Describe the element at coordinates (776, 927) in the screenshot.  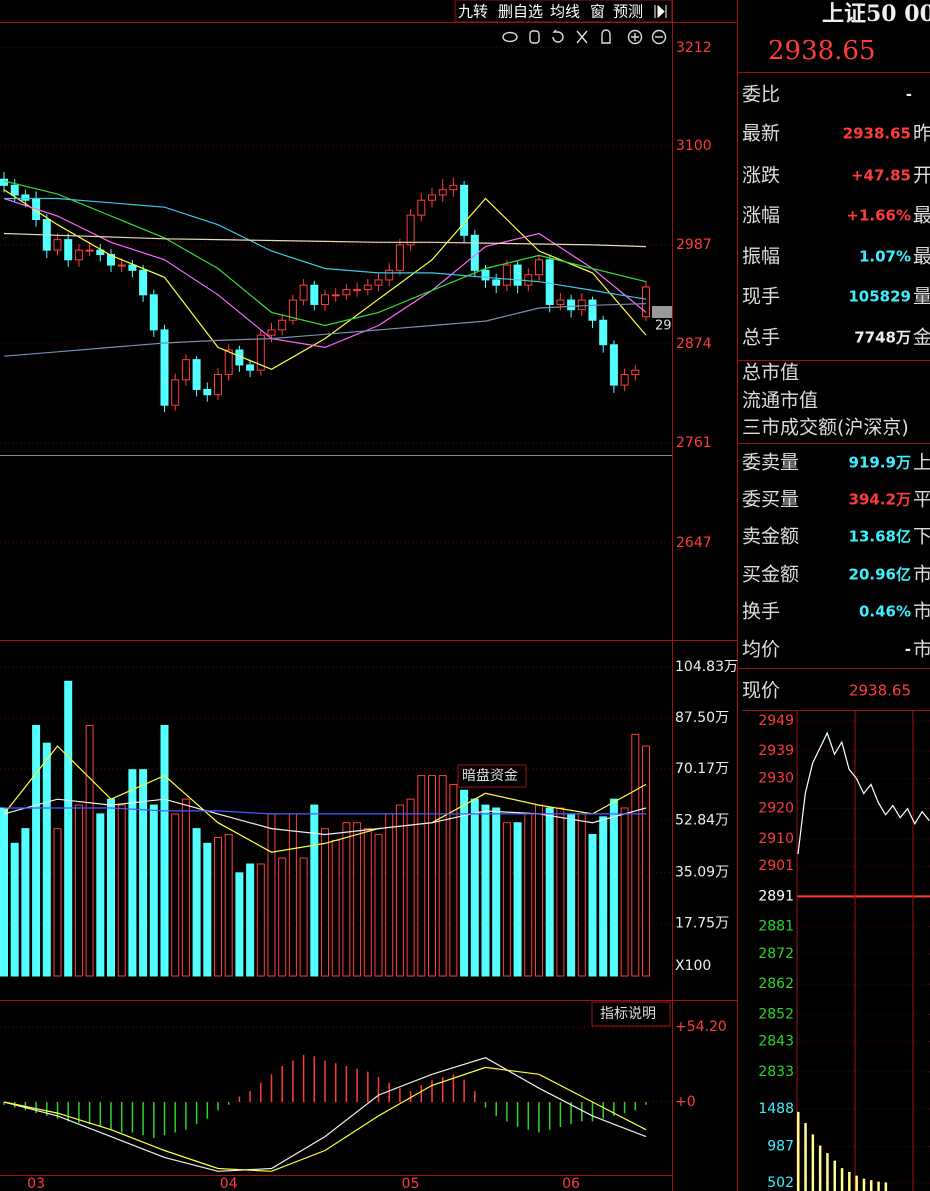
I see `mini-price-label: 2881` at that location.